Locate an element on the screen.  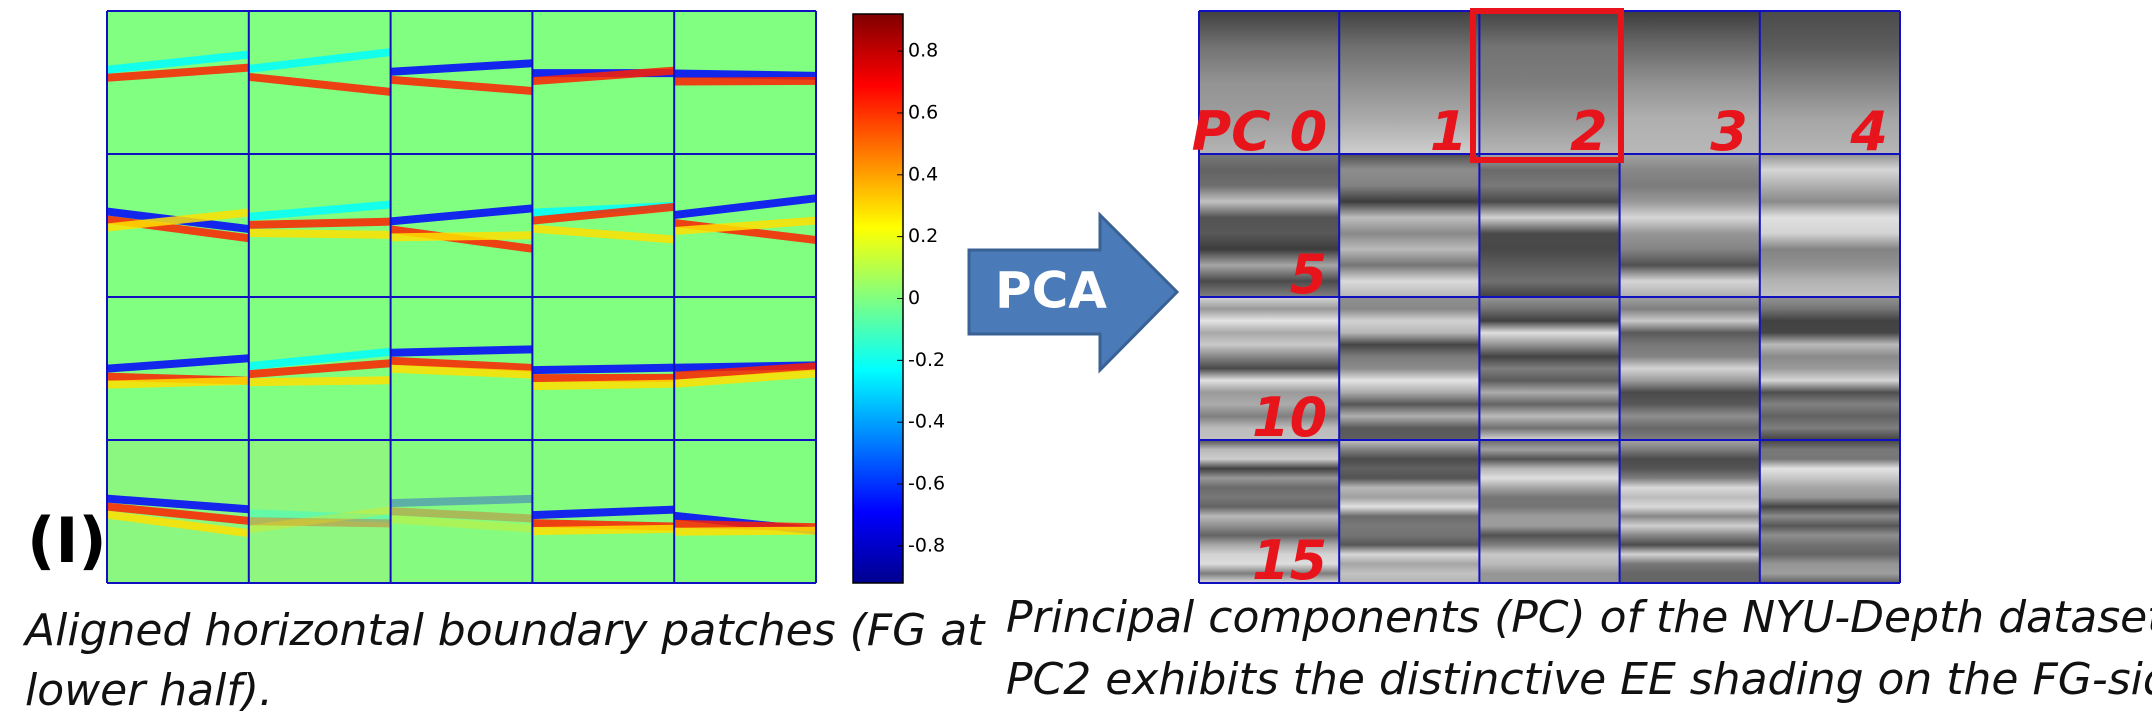
colorbar is located at coordinates (878, 298).